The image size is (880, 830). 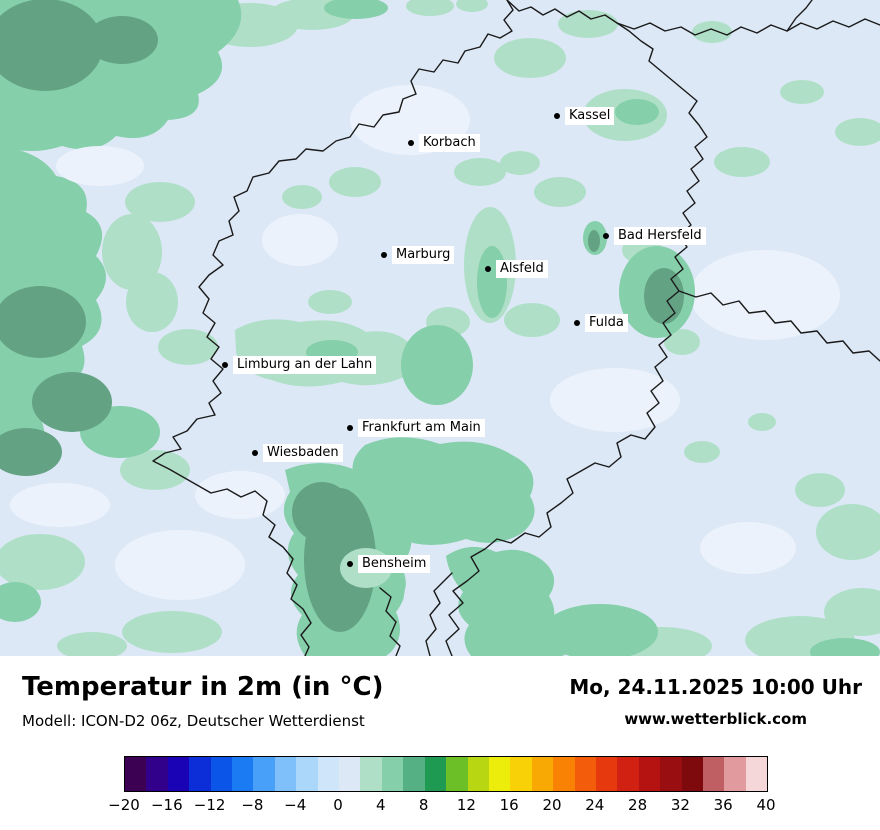 I want to click on colorbar-tick-label: 20, so click(x=552, y=805).